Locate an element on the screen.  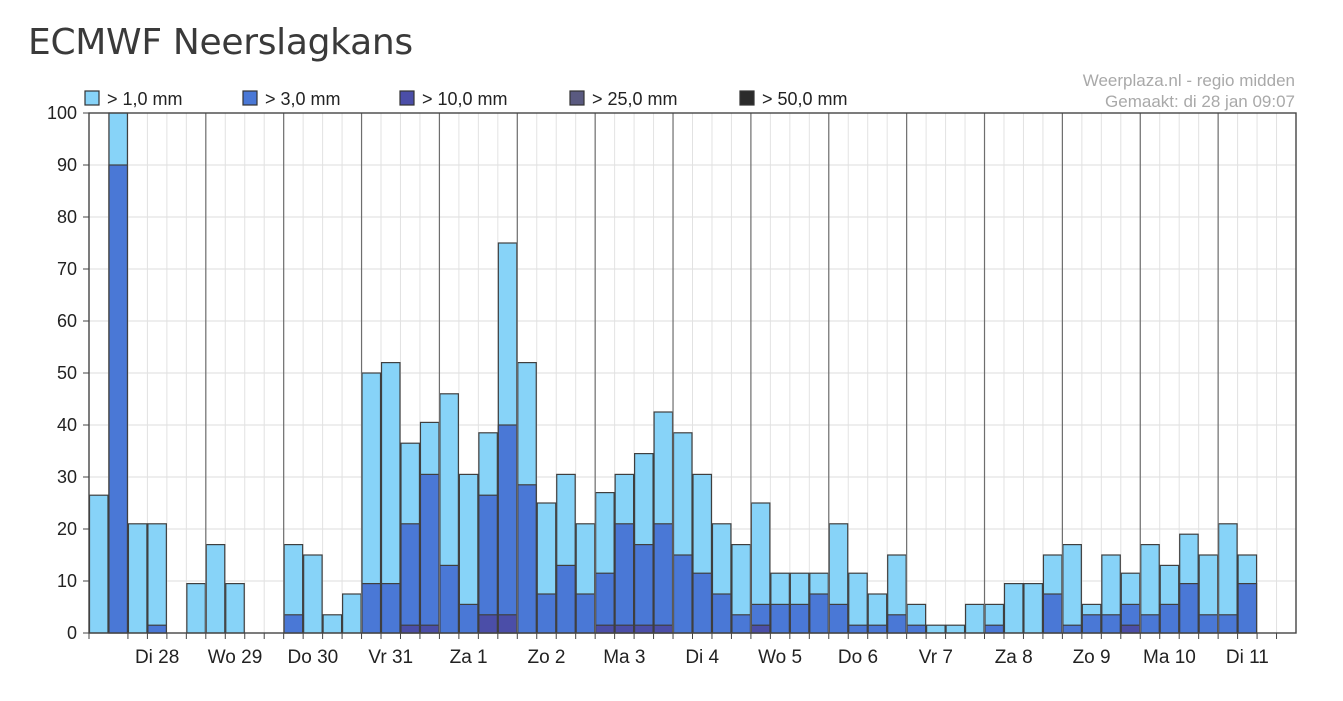
x-day-label: Vr 7 is located at coordinates (936, 657).